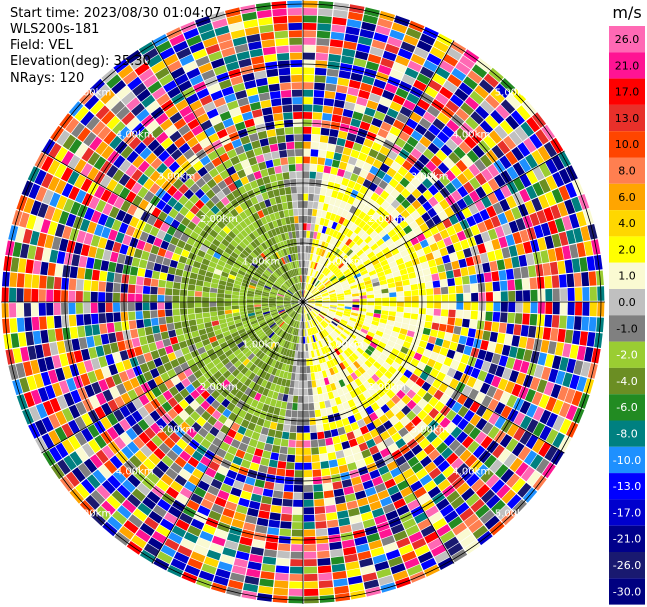  What do you see at coordinates (261, 261) in the screenshot?
I see `range-ring-label: 1.00km` at bounding box center [261, 261].